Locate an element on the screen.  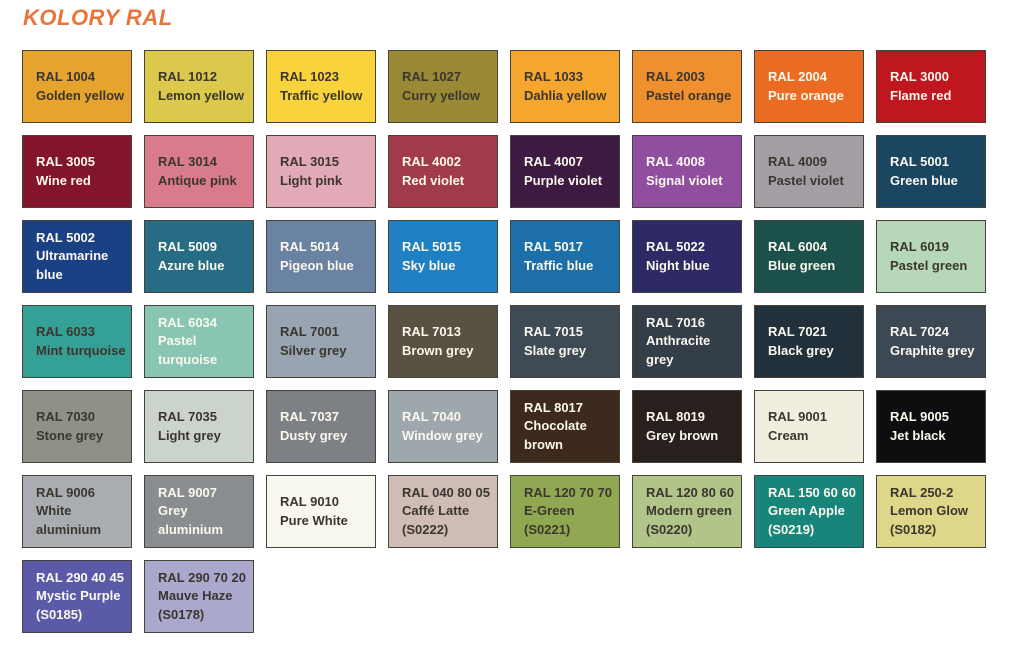
swatch-suffix: (S0222) is located at coordinates (425, 529).